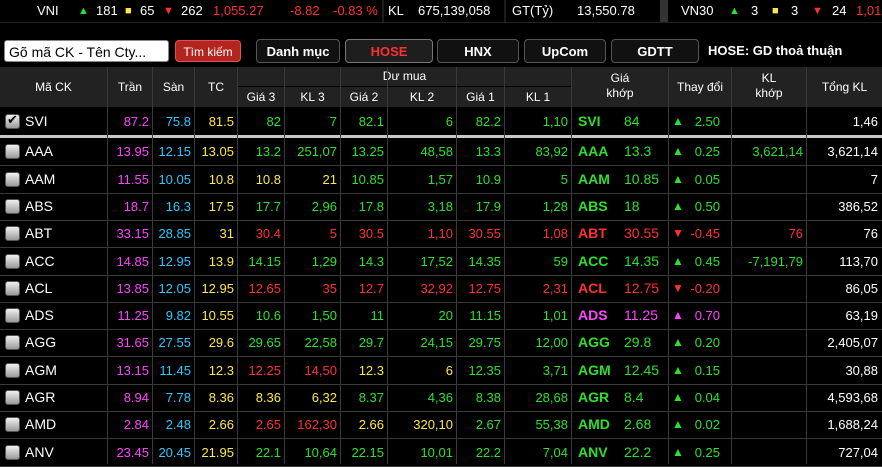  Describe the element at coordinates (317, 152) in the screenshot. I see `cell-v3: 251,07` at that location.